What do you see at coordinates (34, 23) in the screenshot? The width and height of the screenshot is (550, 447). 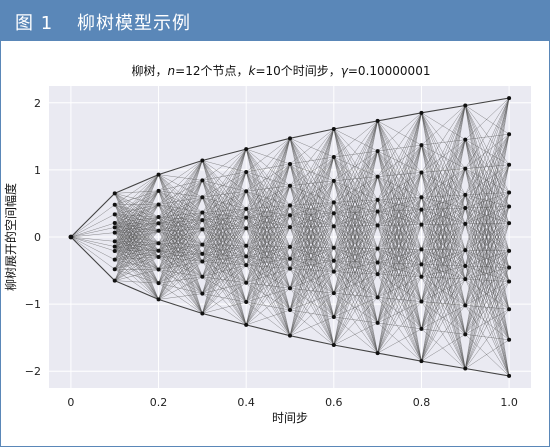 I see `figure-number: 图 1` at bounding box center [34, 23].